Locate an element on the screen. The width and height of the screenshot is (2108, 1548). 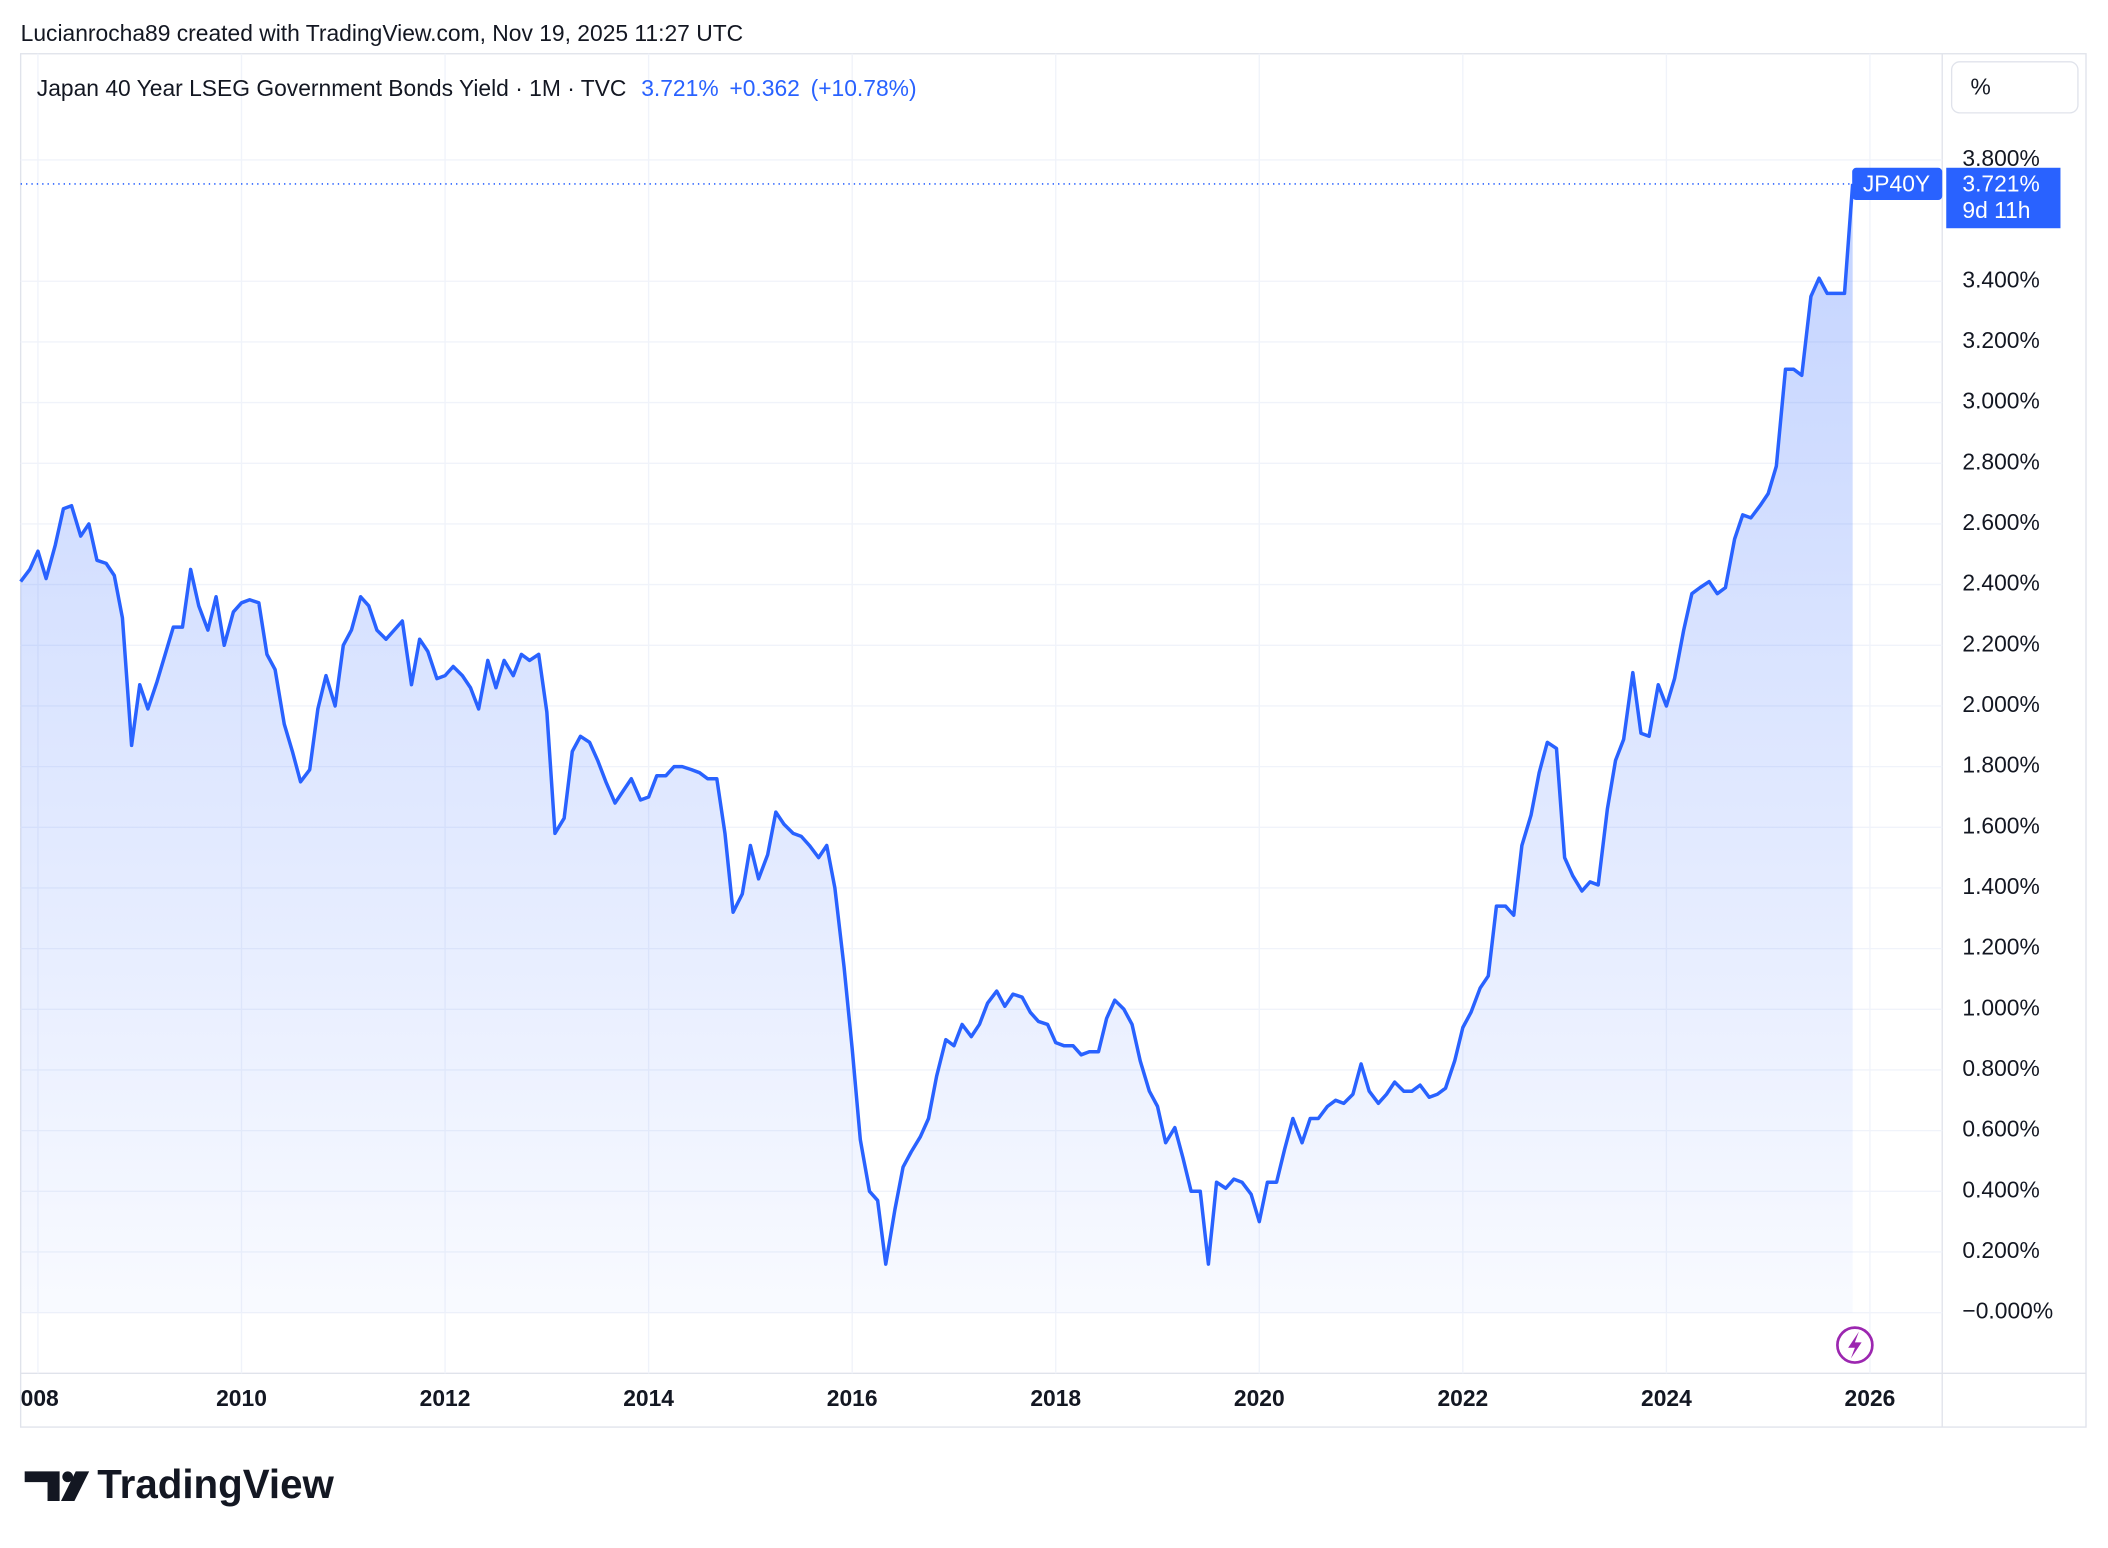
y-tick-label: 0.600% is located at coordinates (2000, 1129).